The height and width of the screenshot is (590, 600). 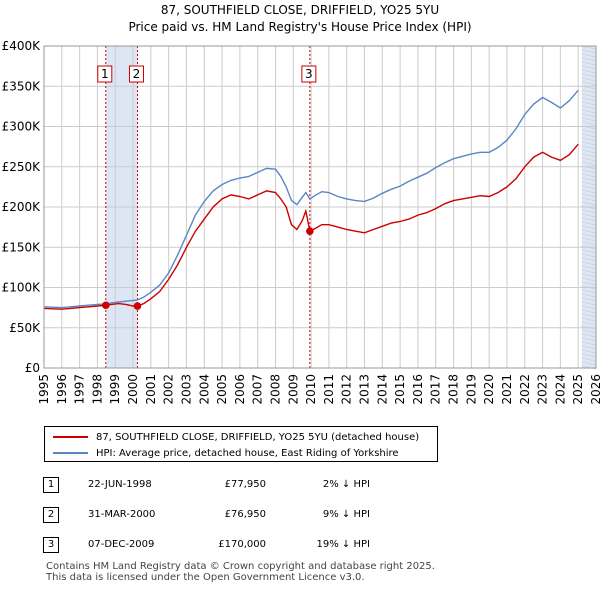 What do you see at coordinates (507, 389) in the screenshot?
I see `x-tick-label: 2021` at bounding box center [507, 389].